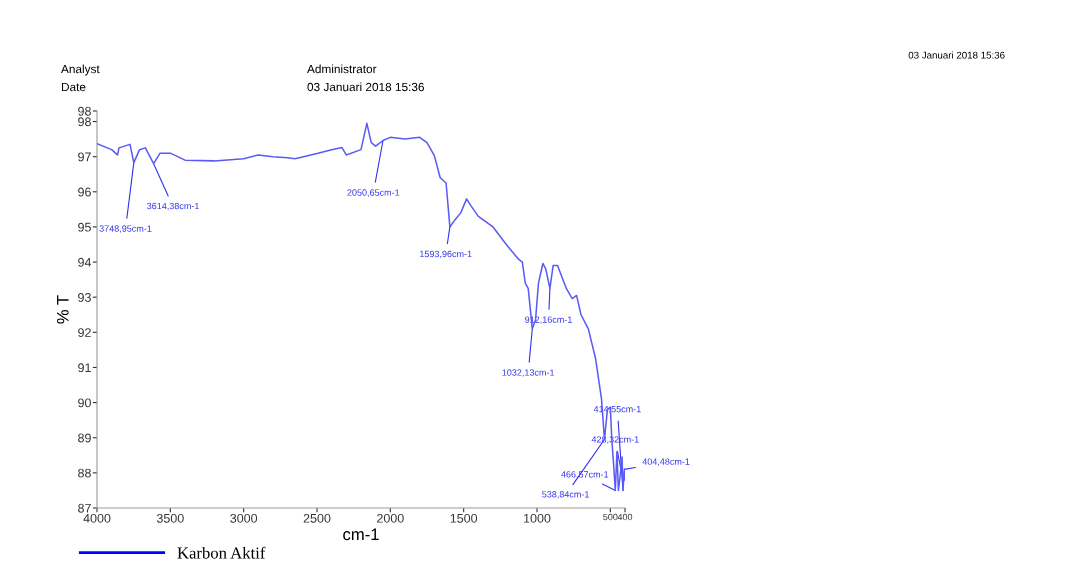 This screenshot has height=569, width=1067. What do you see at coordinates (84, 508) in the screenshot?
I see `y-tick-label: 87` at bounding box center [84, 508].